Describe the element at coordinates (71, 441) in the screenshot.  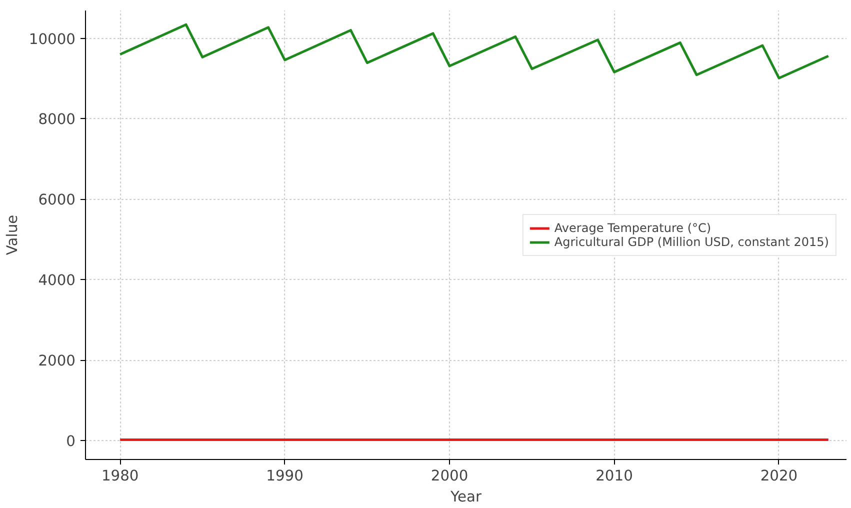
I see `y-tick-label: 0` at that location.